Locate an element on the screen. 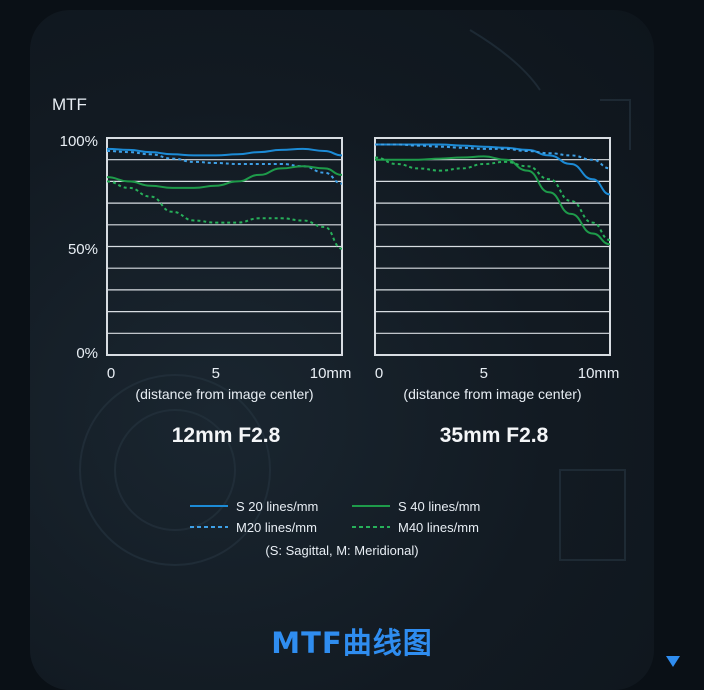  scroll-down-arrow-icon is located at coordinates (673, 661).